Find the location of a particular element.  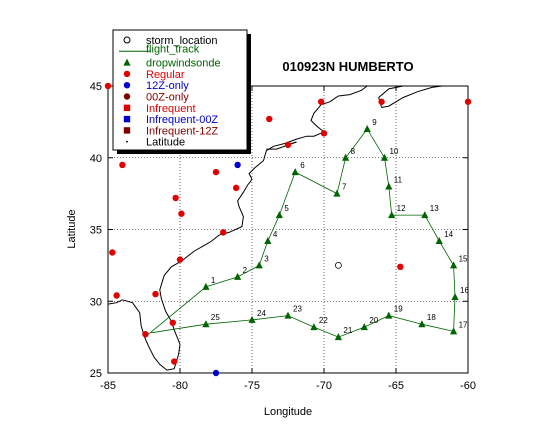

x-tick-label: -60 is located at coordinates (468, 386).